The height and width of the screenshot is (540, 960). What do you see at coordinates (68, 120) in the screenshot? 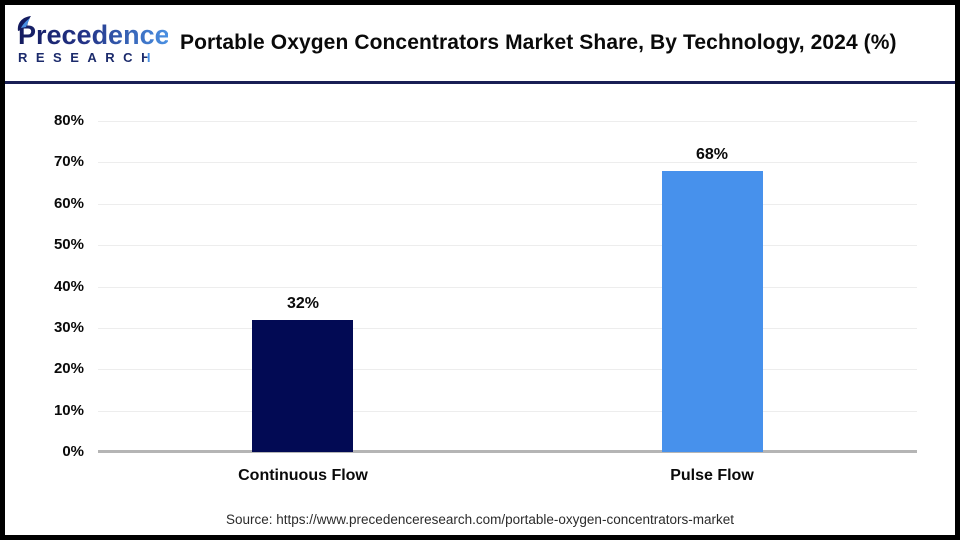
I see `y-axis-tick-label: 80%` at bounding box center [68, 120].